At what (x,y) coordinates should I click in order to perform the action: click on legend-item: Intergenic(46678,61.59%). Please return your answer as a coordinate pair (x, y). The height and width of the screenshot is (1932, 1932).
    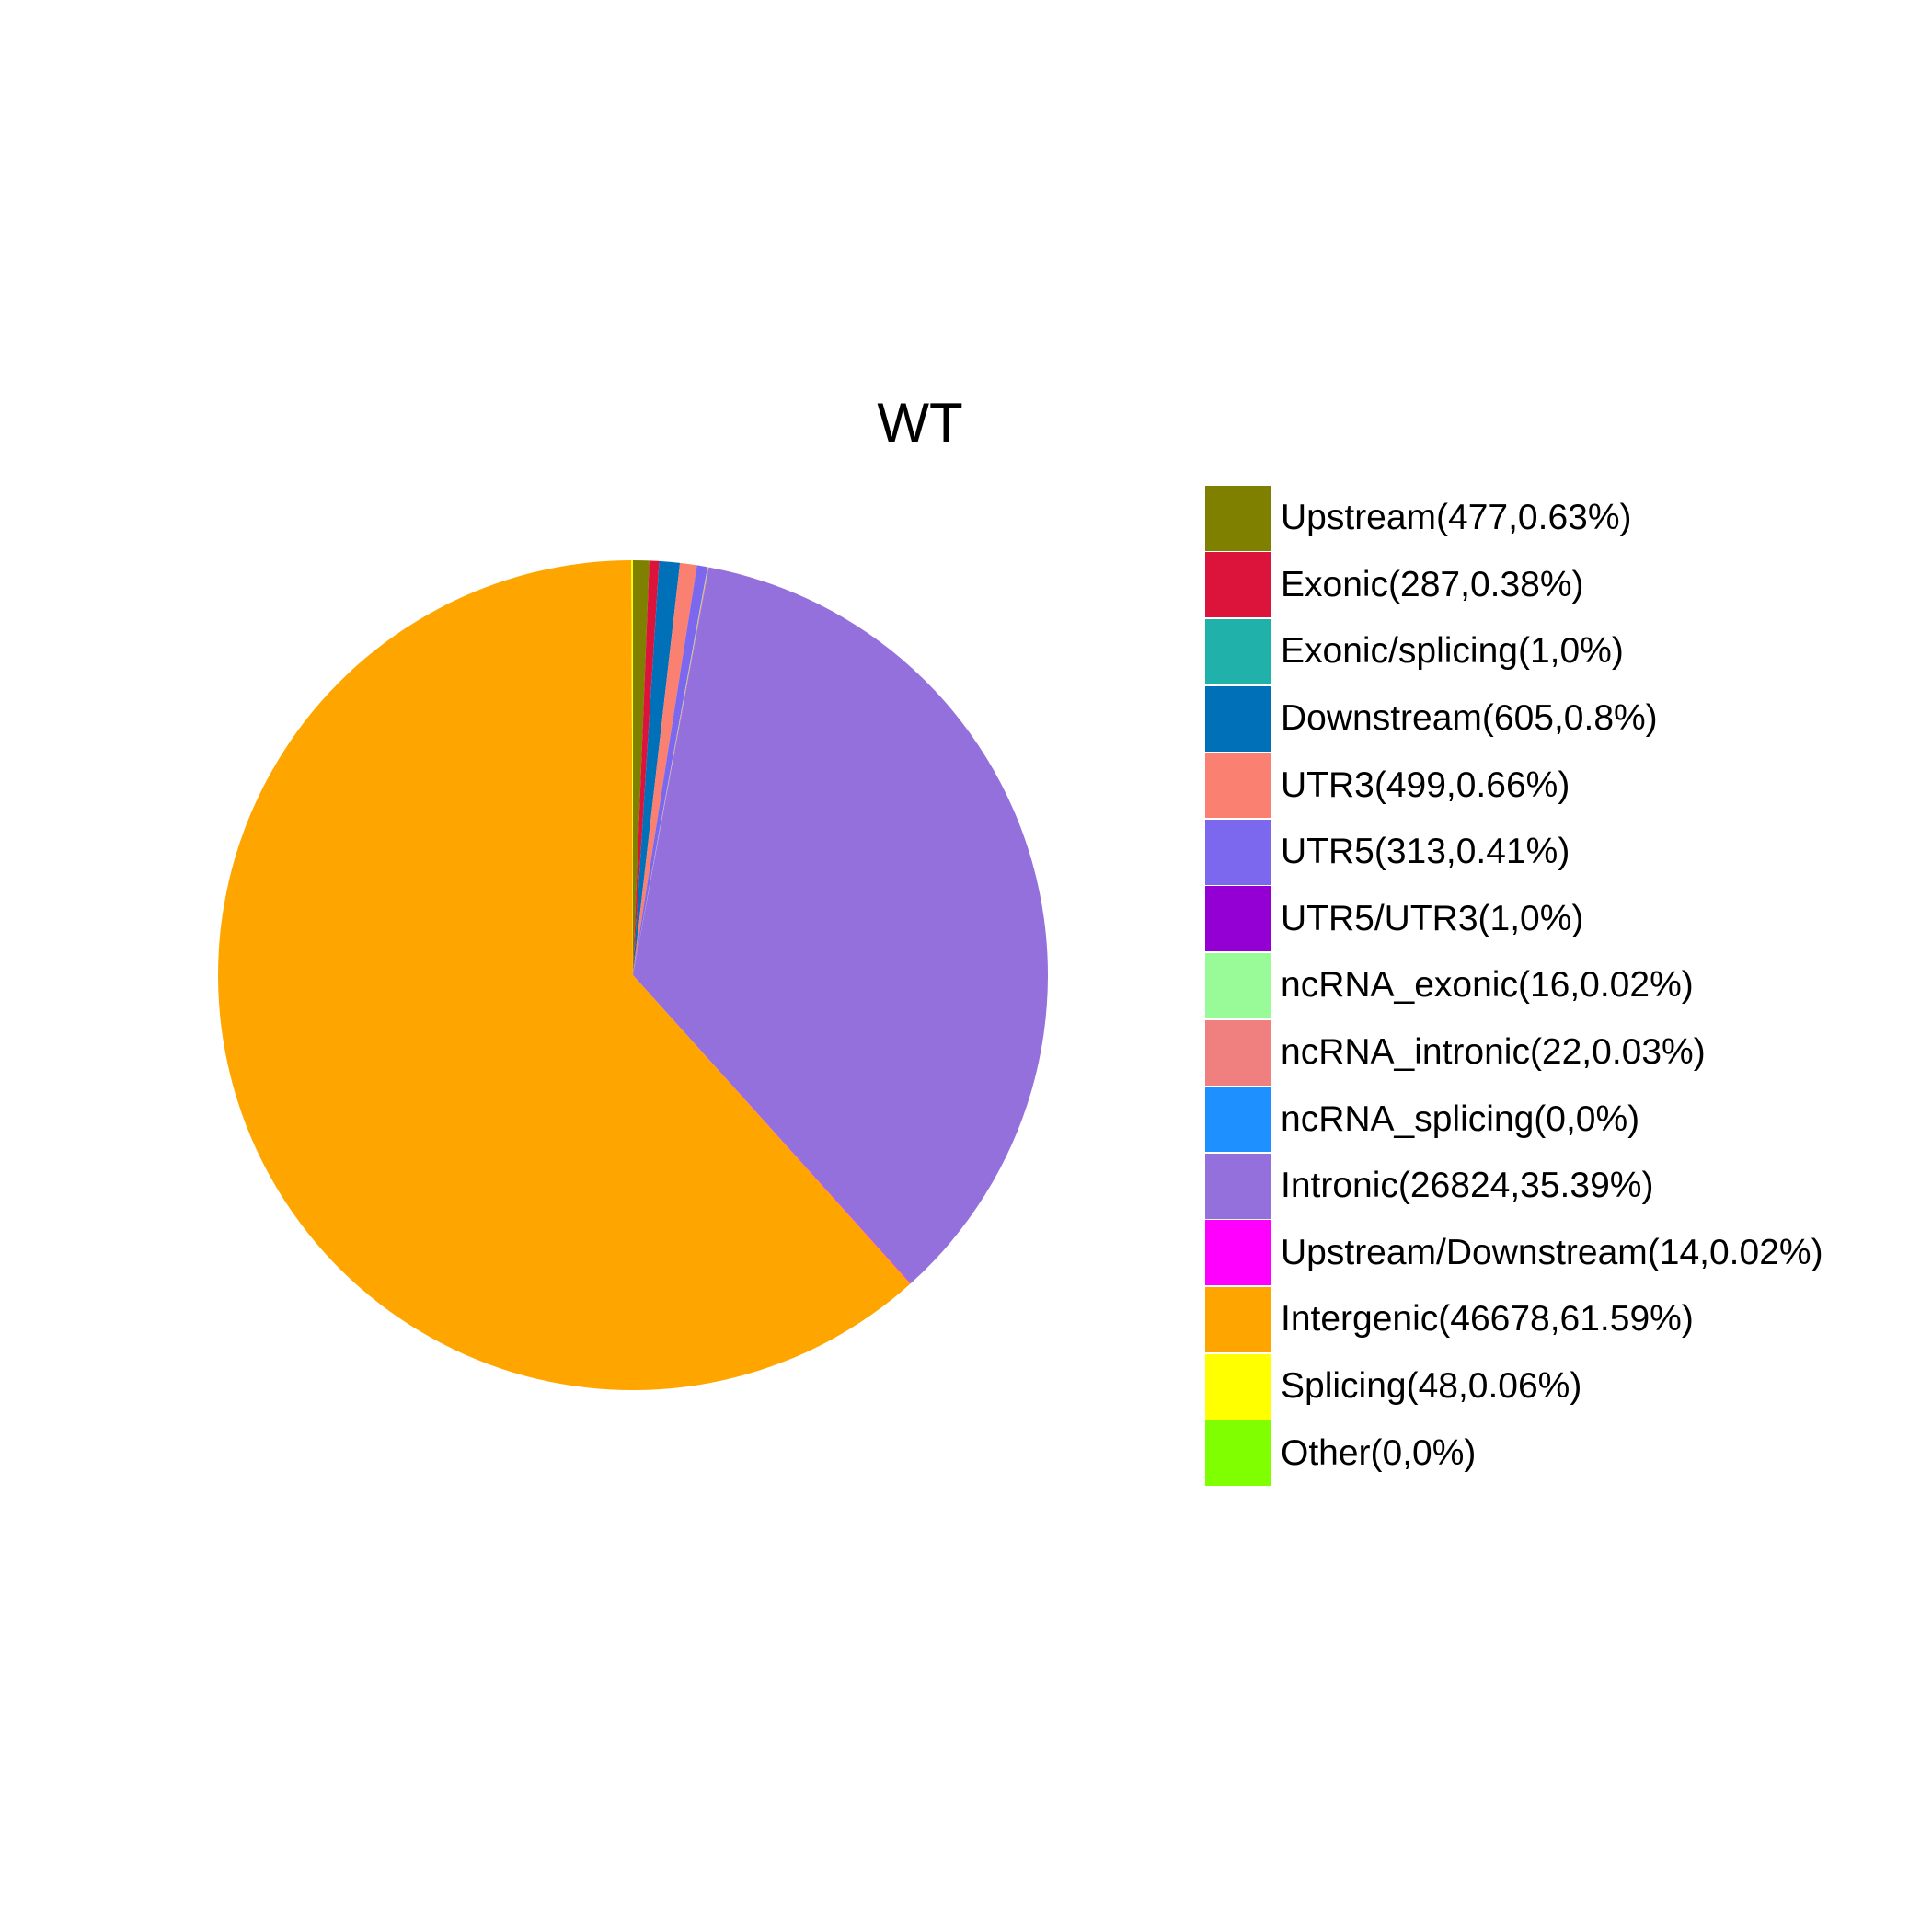
    Looking at the image, I should click on (1514, 1319).